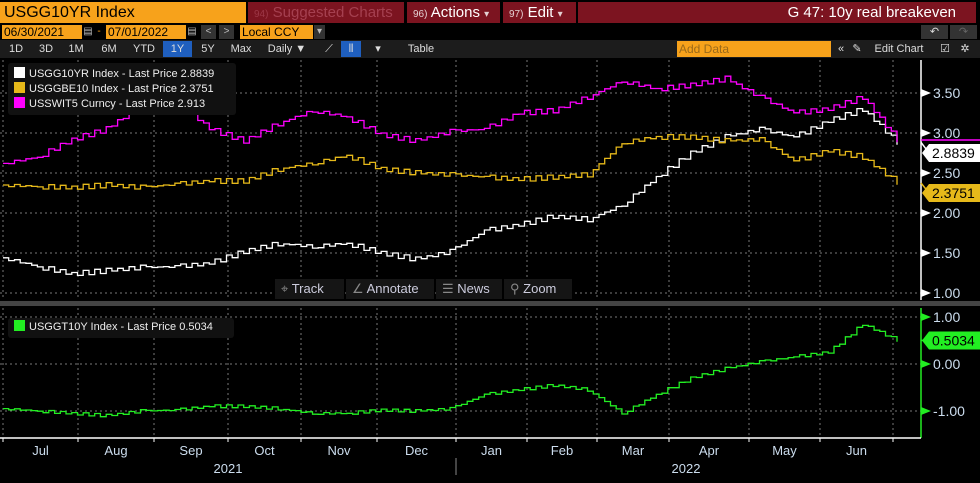  Describe the element at coordinates (453, 12) in the screenshot. I see `actions-menu: 96) Actions ▾` at that location.